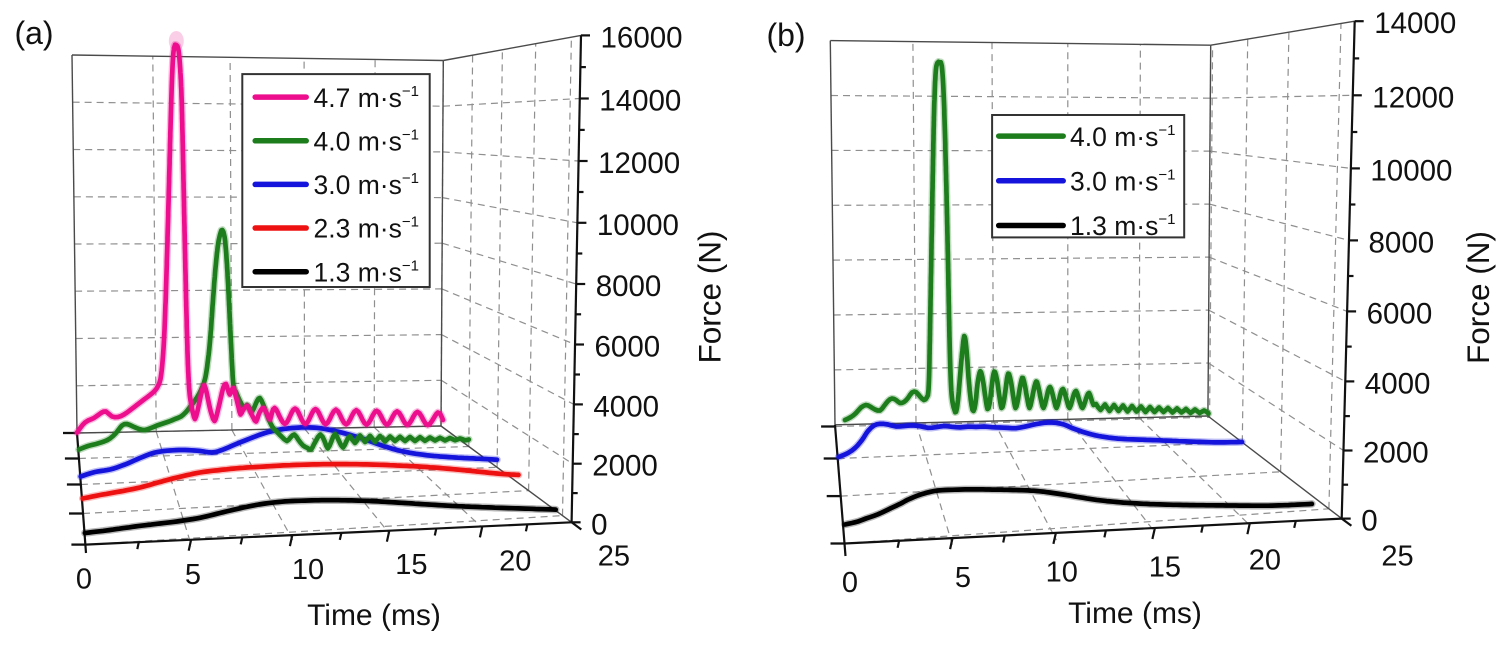 Image resolution: width=1504 pixels, height=651 pixels. I want to click on svg-text: 16000, so click(642, 37).